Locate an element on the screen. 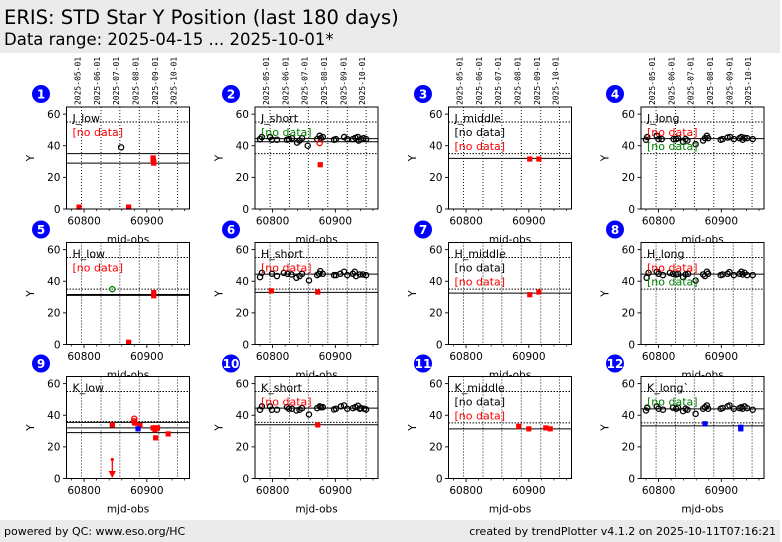 The width and height of the screenshot is (782, 542). y-tick-label: 60 is located at coordinates (435, 115).